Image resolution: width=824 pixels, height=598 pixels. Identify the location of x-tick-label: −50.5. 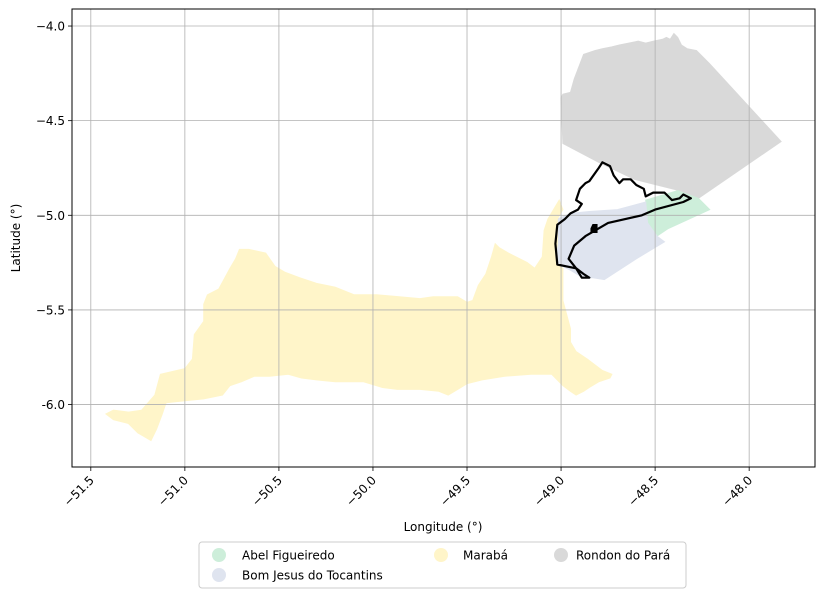
(267, 491).